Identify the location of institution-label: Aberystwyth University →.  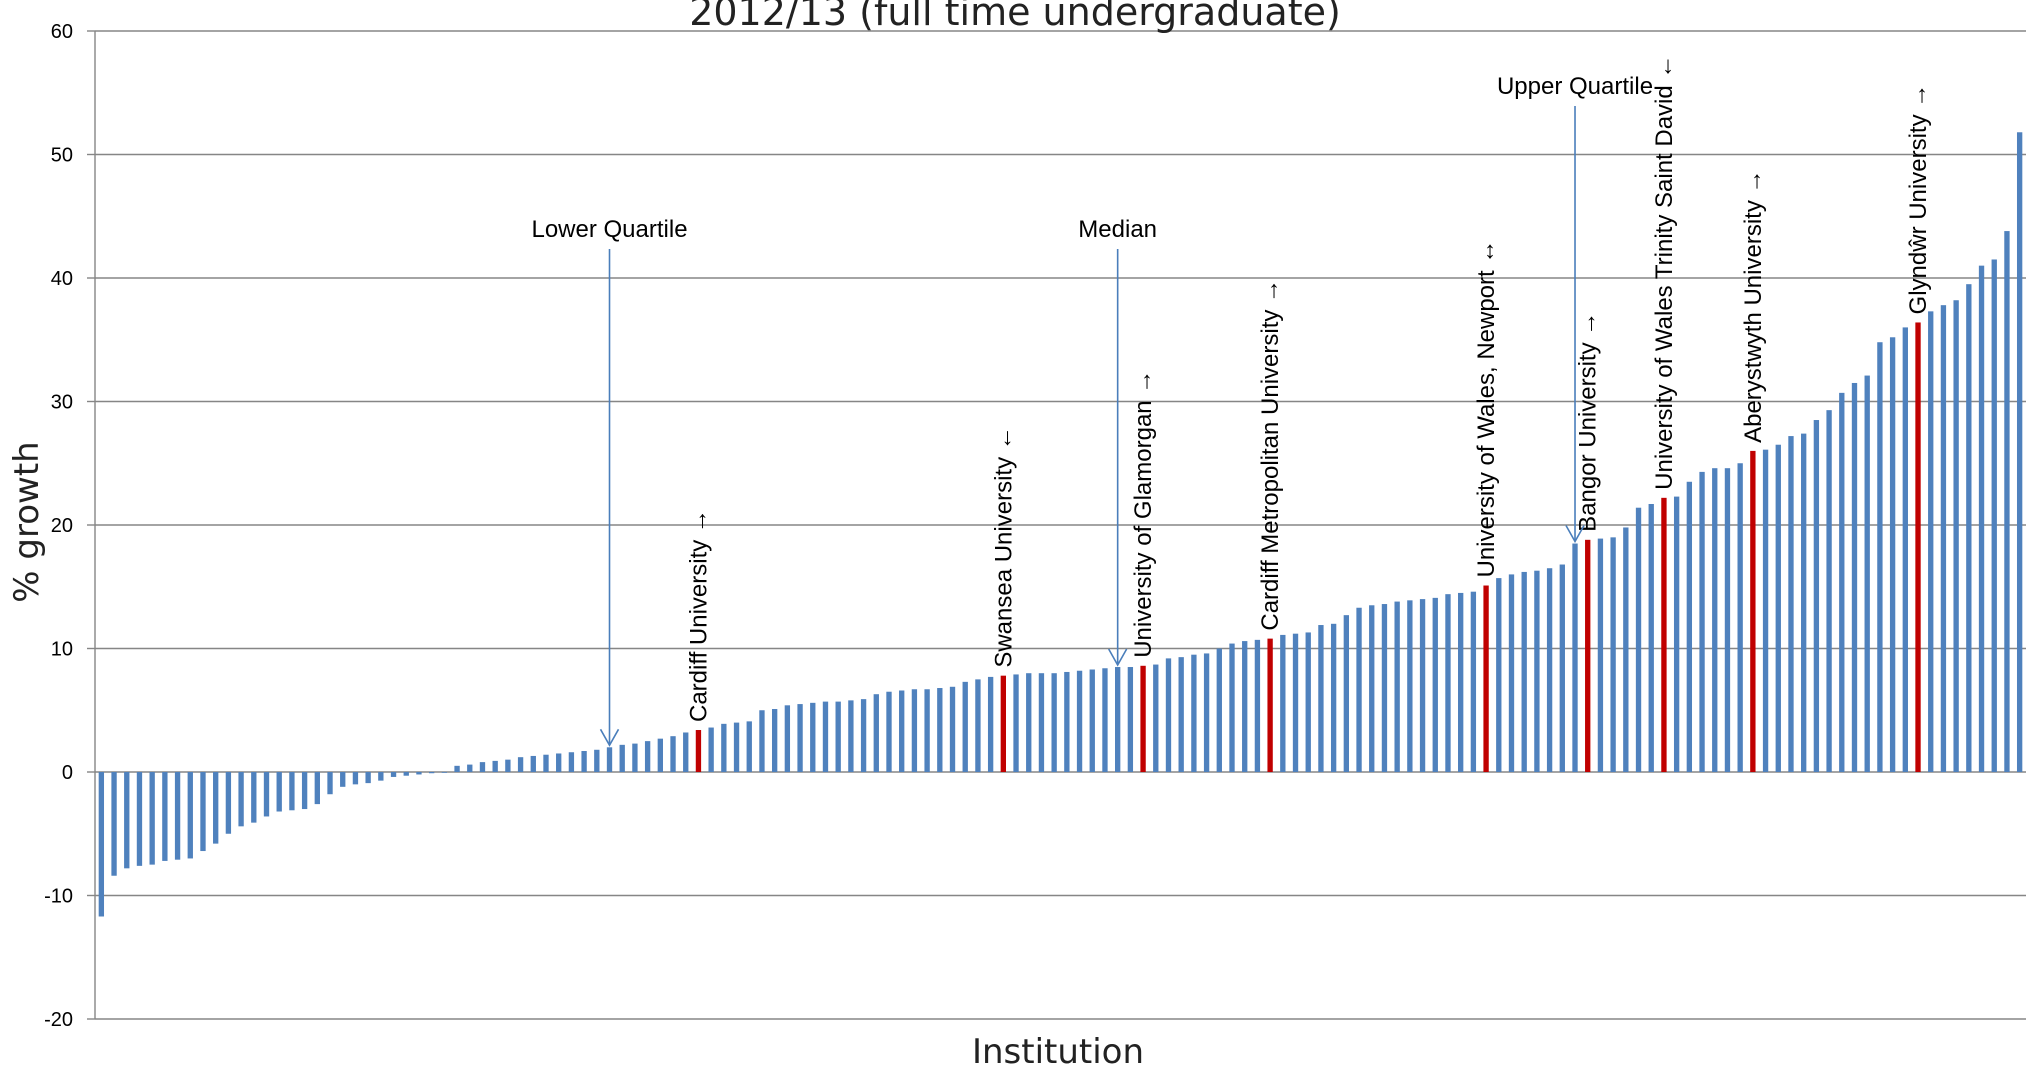
(1753, 305).